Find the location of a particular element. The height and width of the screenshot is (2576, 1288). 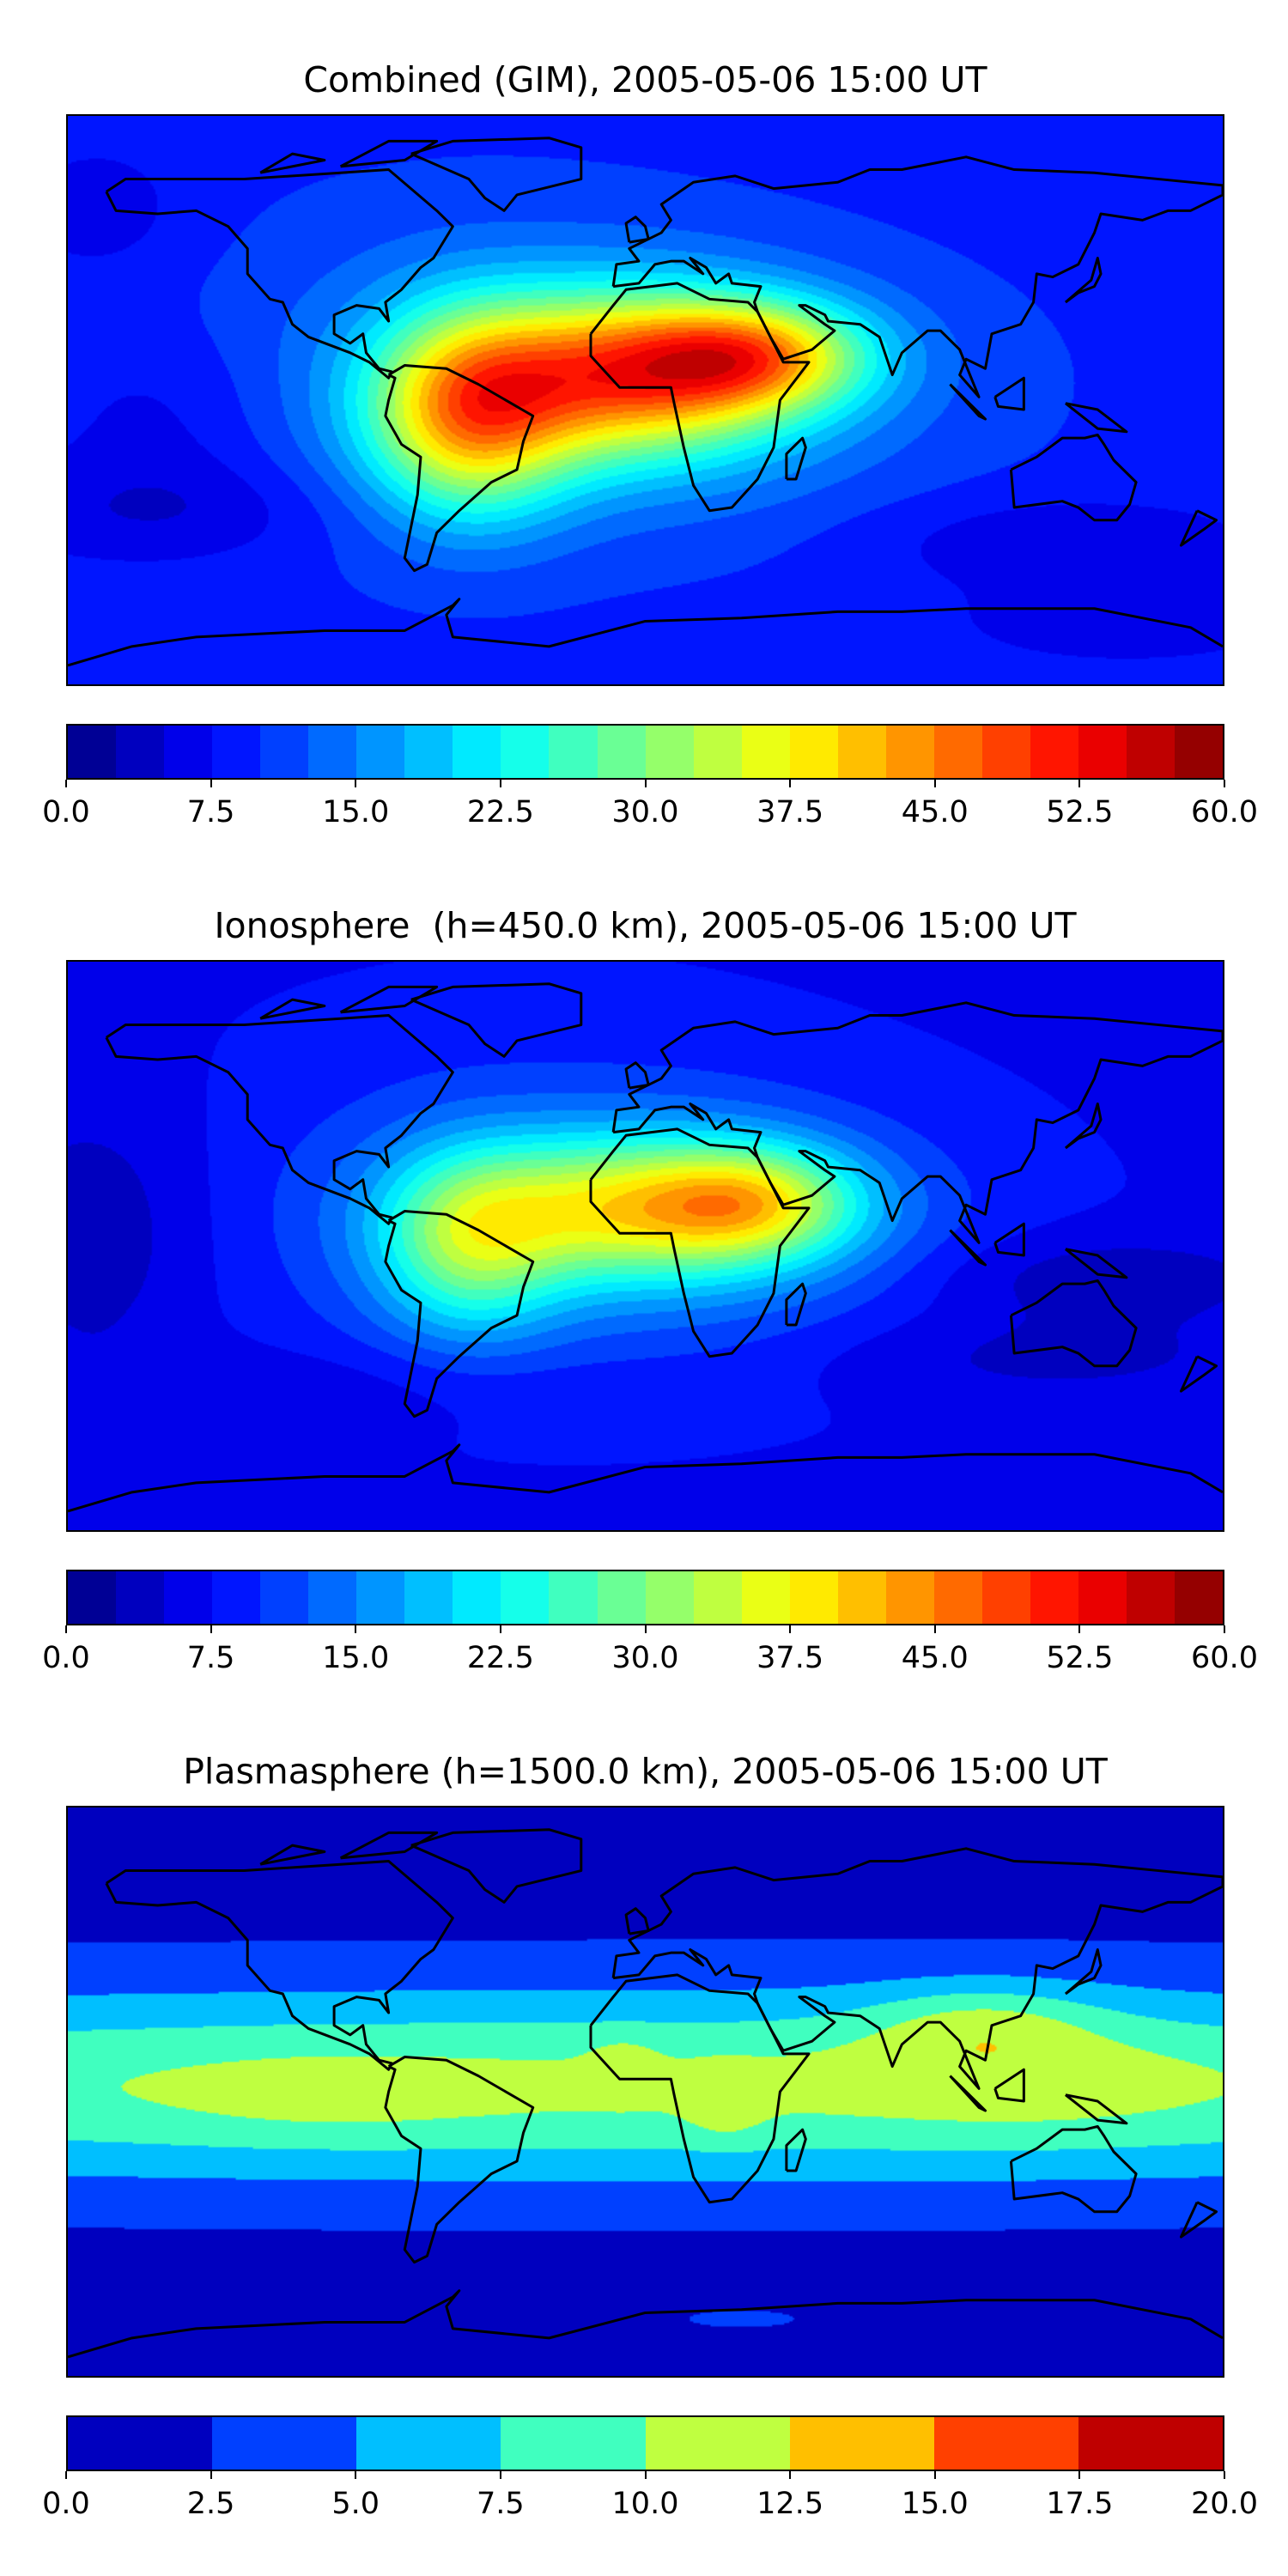

tick-label: 20.0 is located at coordinates (1224, 2504).